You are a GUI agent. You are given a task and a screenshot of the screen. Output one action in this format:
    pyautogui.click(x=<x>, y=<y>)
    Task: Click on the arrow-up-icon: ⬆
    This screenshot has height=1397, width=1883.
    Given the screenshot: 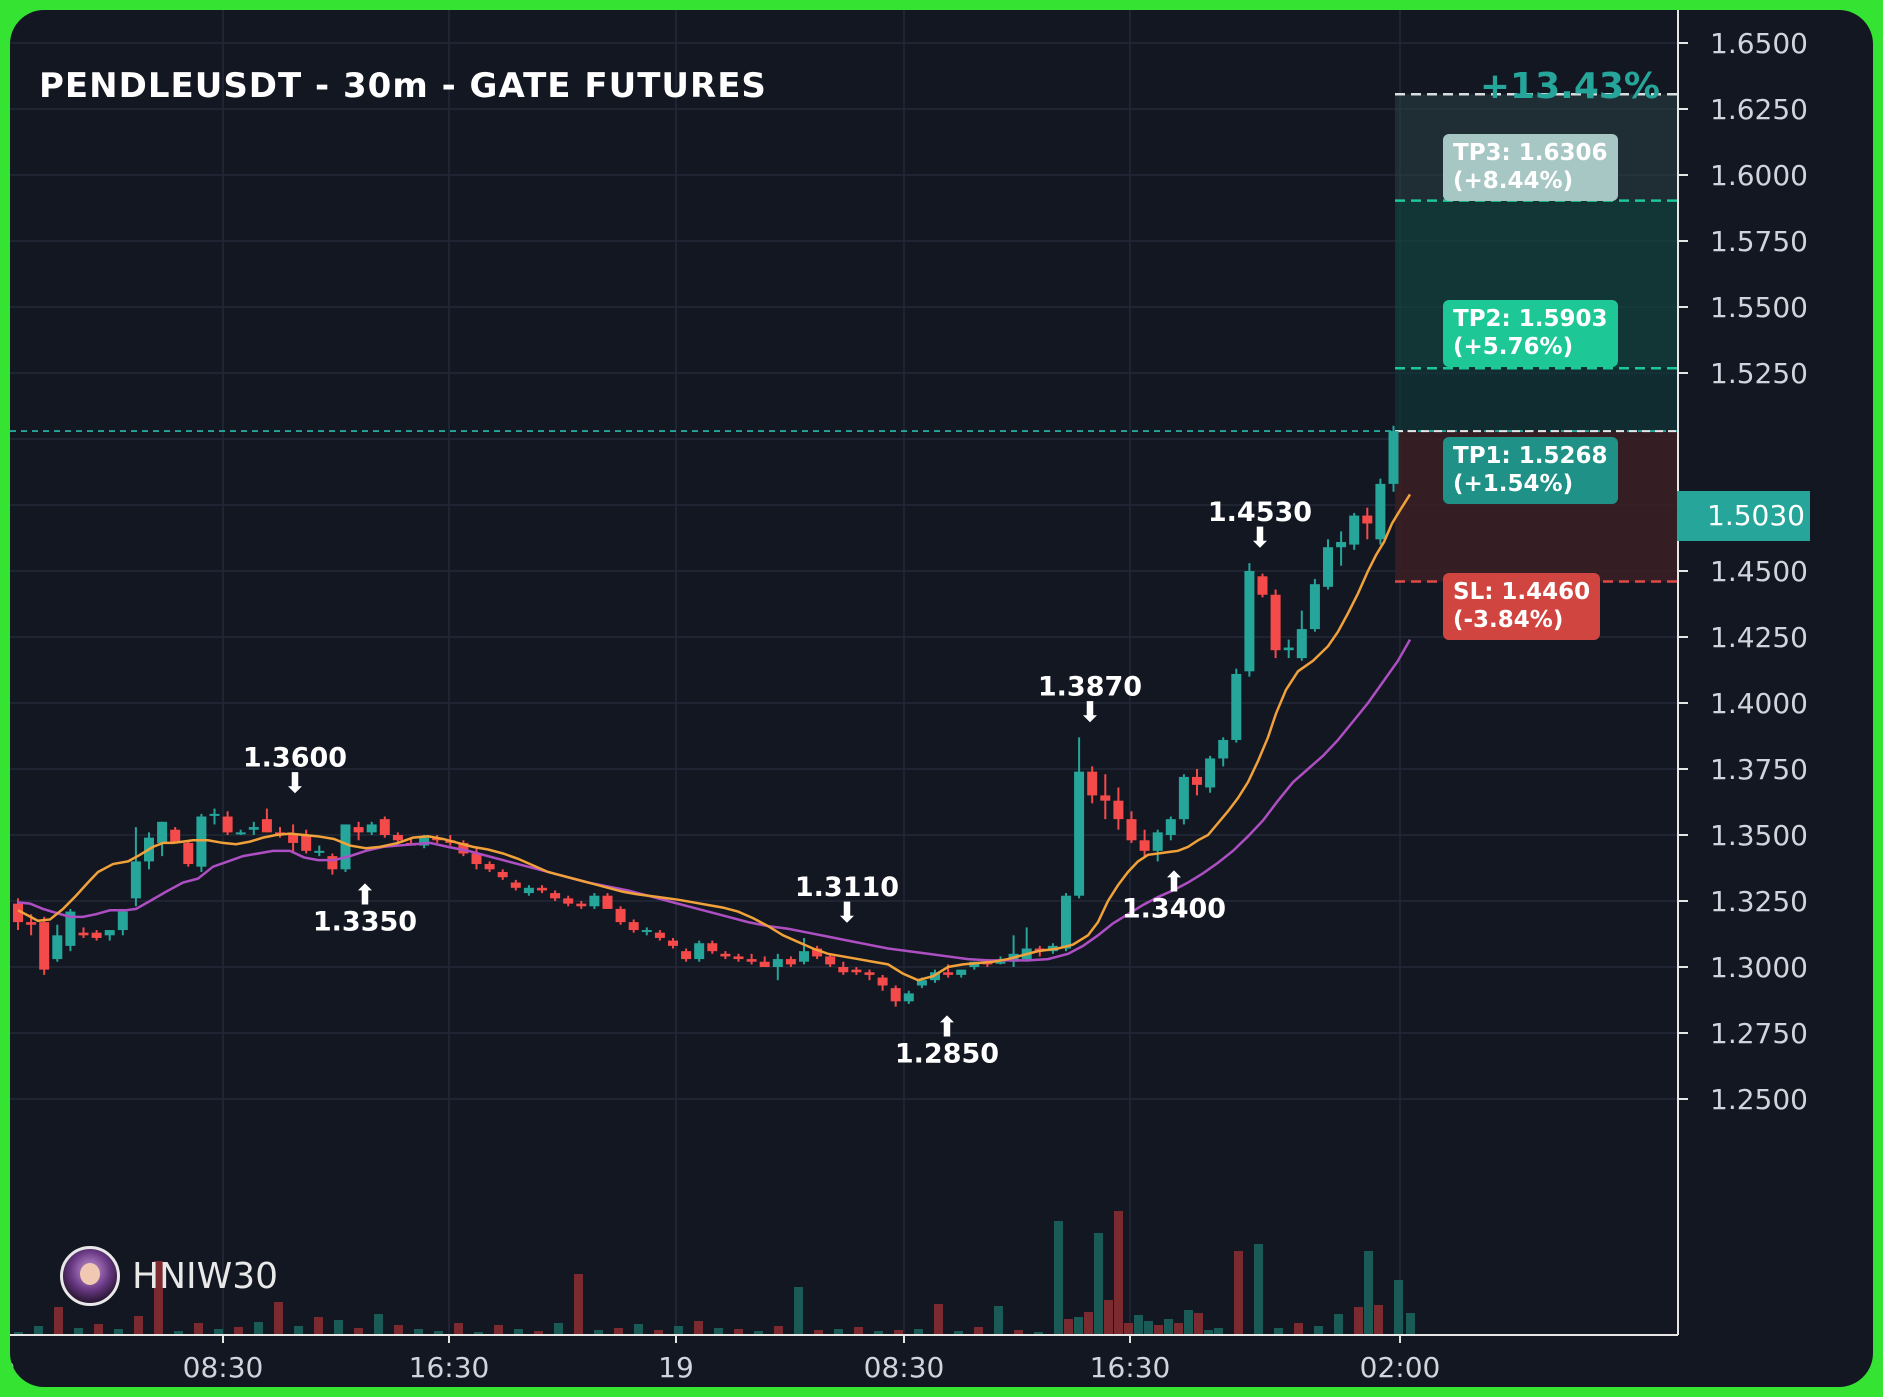 What is the action you would take?
    pyautogui.click(x=364, y=895)
    